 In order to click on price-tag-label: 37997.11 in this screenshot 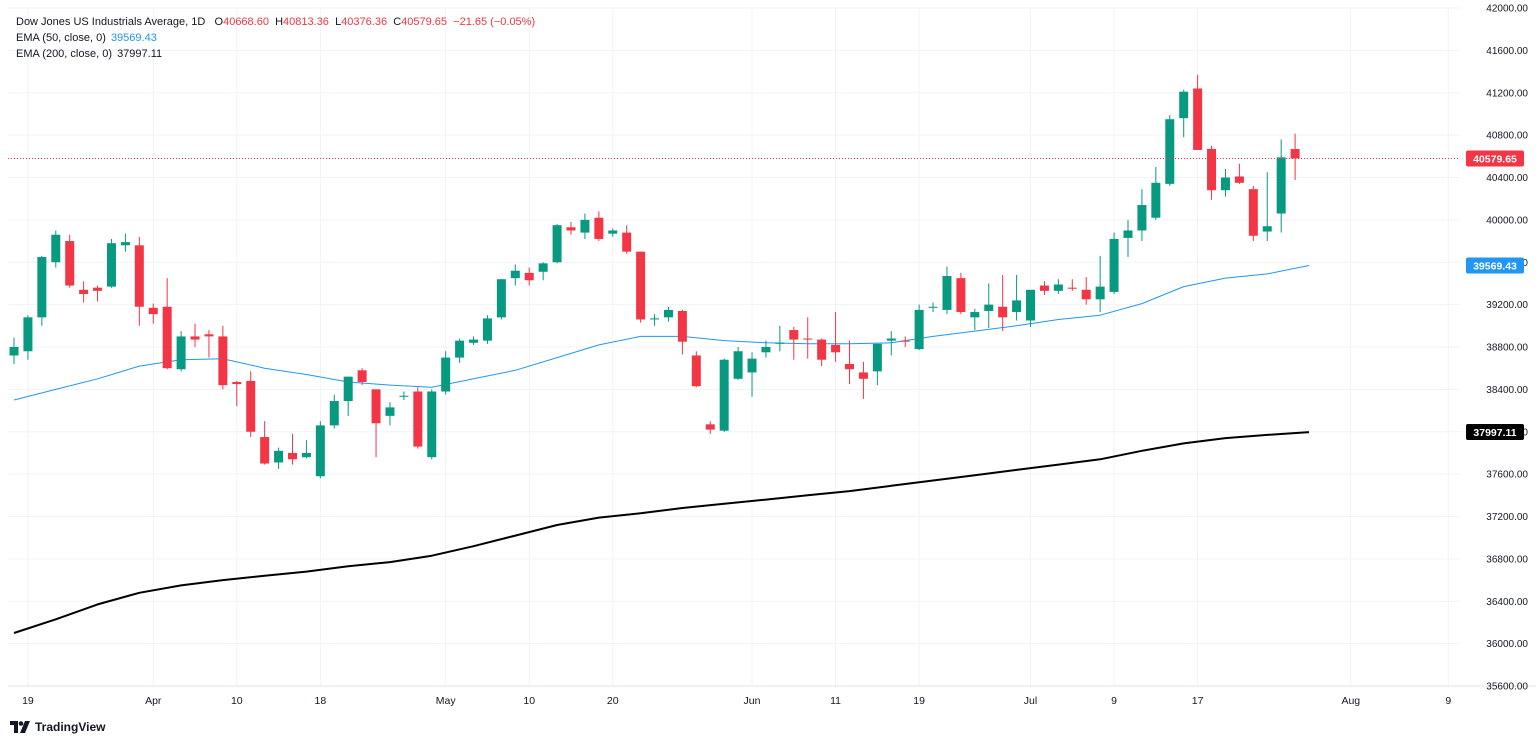, I will do `click(1494, 433)`.